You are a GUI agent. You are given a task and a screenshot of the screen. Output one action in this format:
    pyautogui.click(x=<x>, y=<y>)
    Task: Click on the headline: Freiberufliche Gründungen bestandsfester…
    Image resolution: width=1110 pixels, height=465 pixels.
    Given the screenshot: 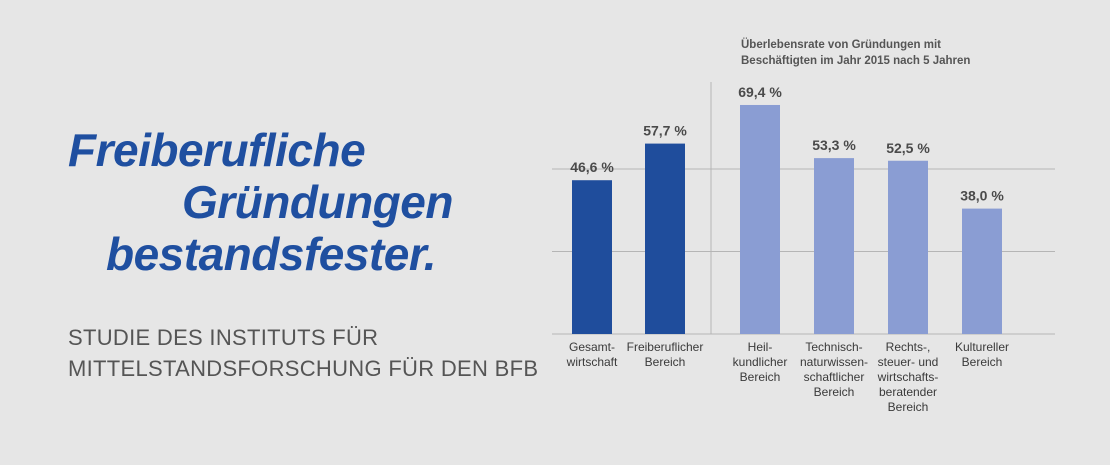 What is the action you would take?
    pyautogui.click(x=260, y=202)
    